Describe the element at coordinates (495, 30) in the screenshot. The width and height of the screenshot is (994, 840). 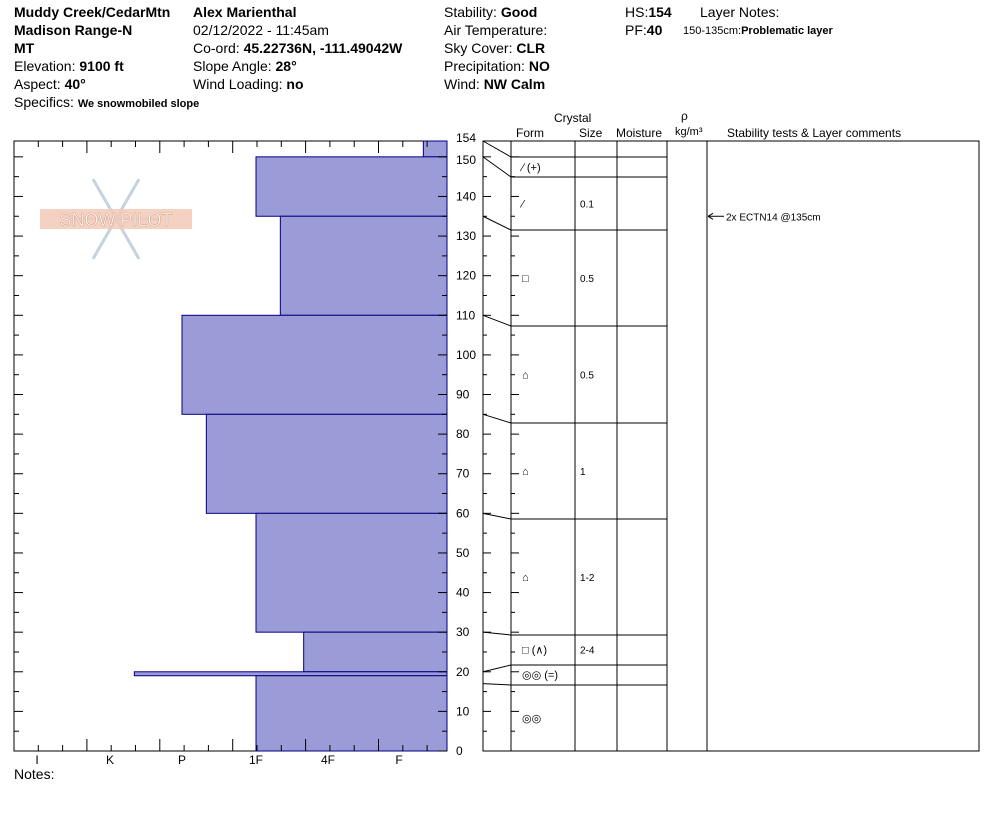
I see `air-temp-row: Air Temperature:` at that location.